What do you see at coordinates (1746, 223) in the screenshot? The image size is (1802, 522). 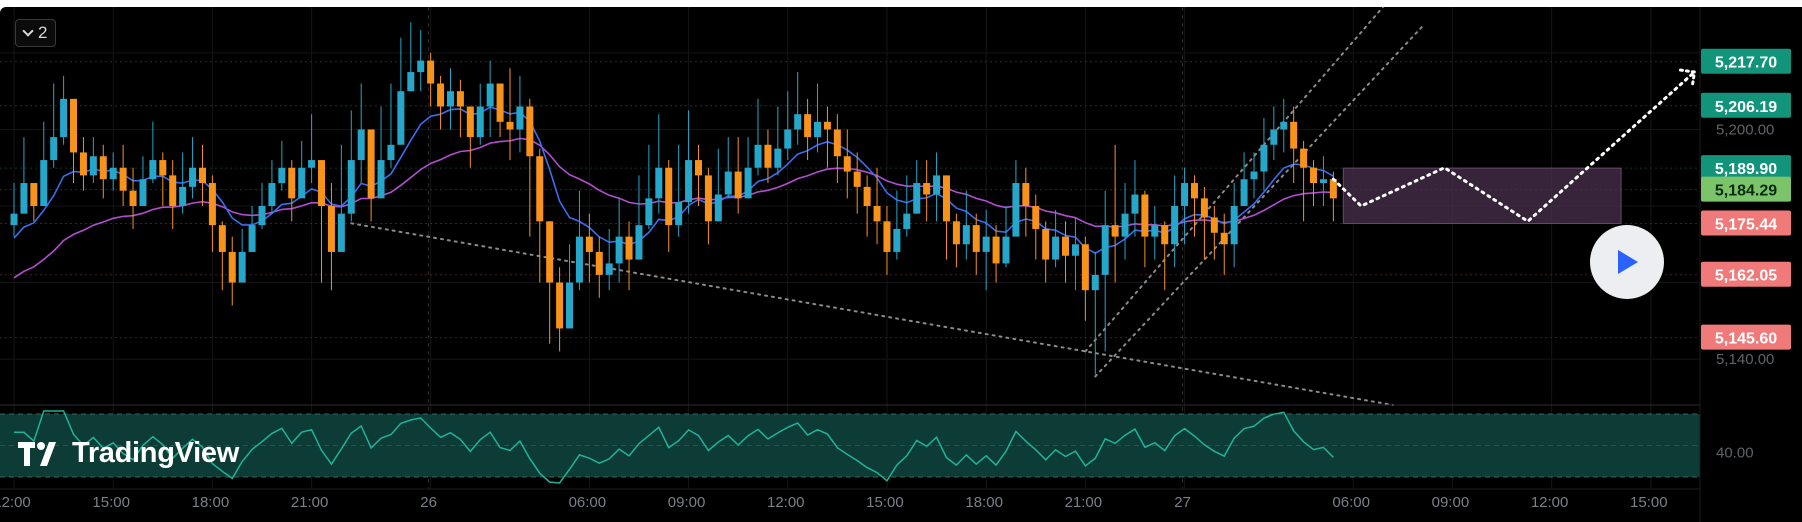 I see `price-label: 5,175.44` at bounding box center [1746, 223].